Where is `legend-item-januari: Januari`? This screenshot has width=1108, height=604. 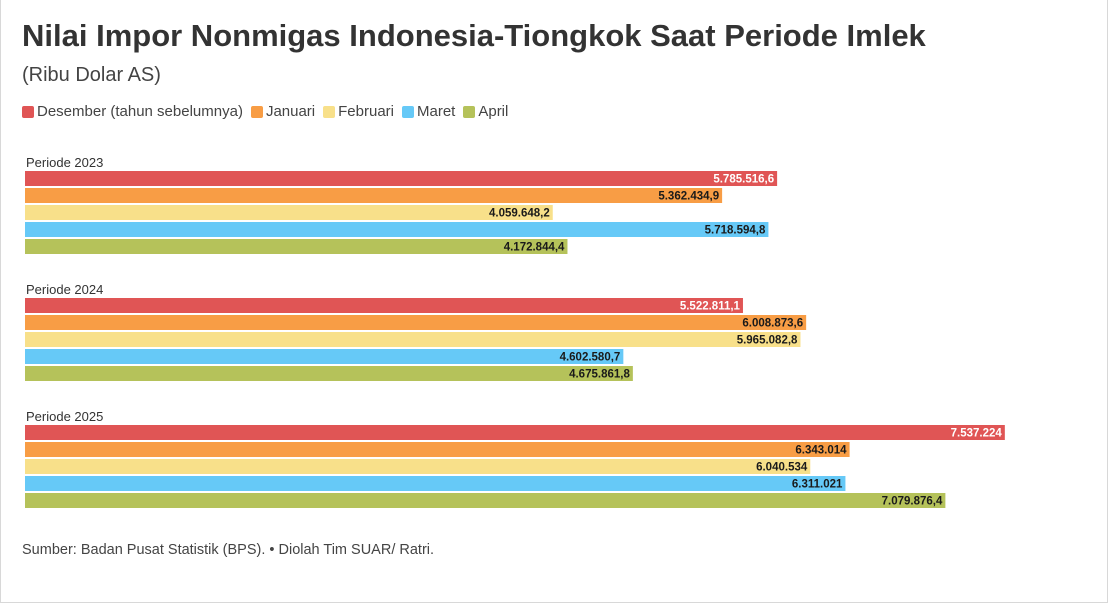
legend-item-januari: Januari is located at coordinates (283, 111).